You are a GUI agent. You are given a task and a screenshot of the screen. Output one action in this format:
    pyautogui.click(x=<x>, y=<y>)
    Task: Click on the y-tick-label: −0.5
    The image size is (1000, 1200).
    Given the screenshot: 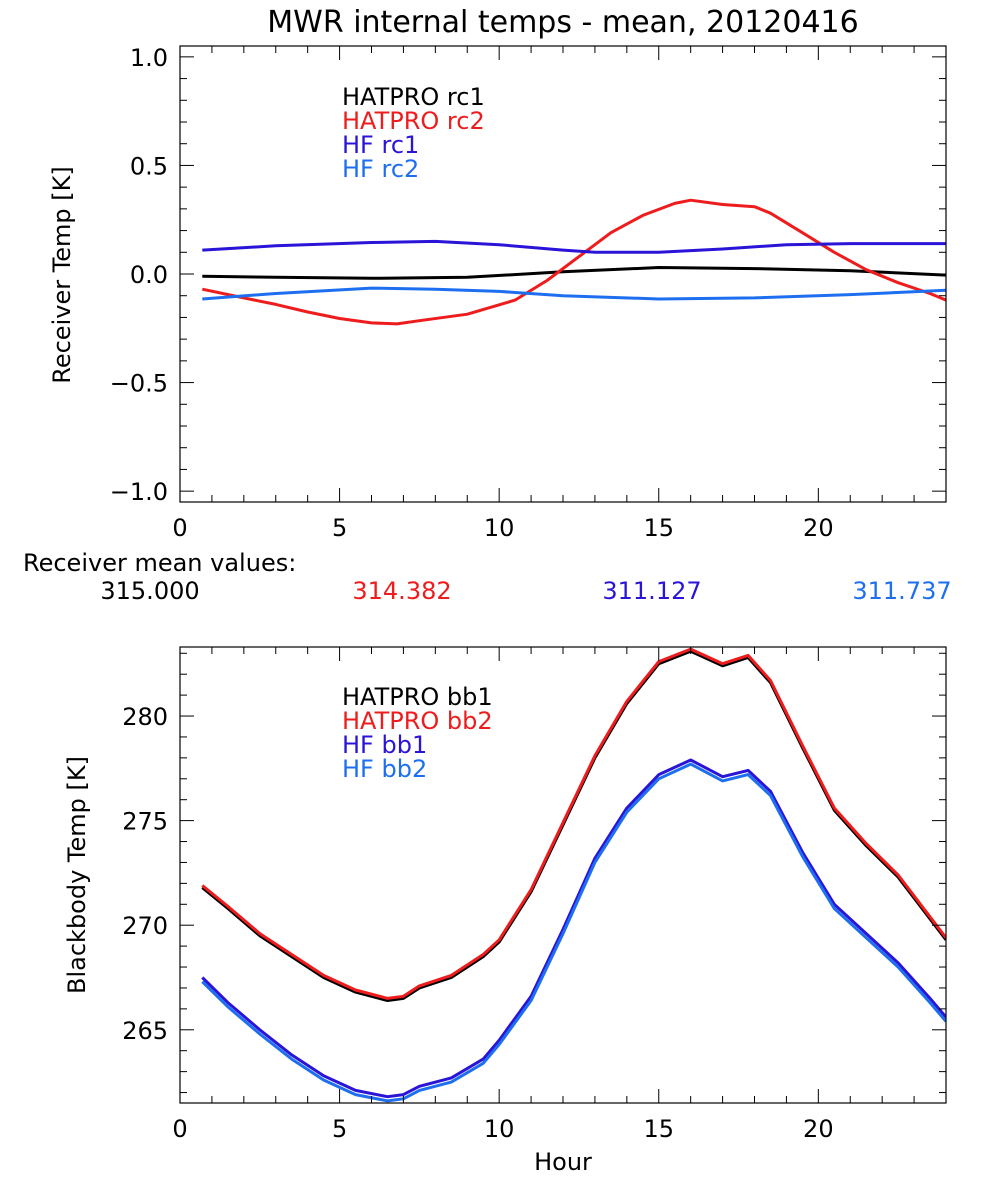 What is the action you would take?
    pyautogui.click(x=139, y=384)
    